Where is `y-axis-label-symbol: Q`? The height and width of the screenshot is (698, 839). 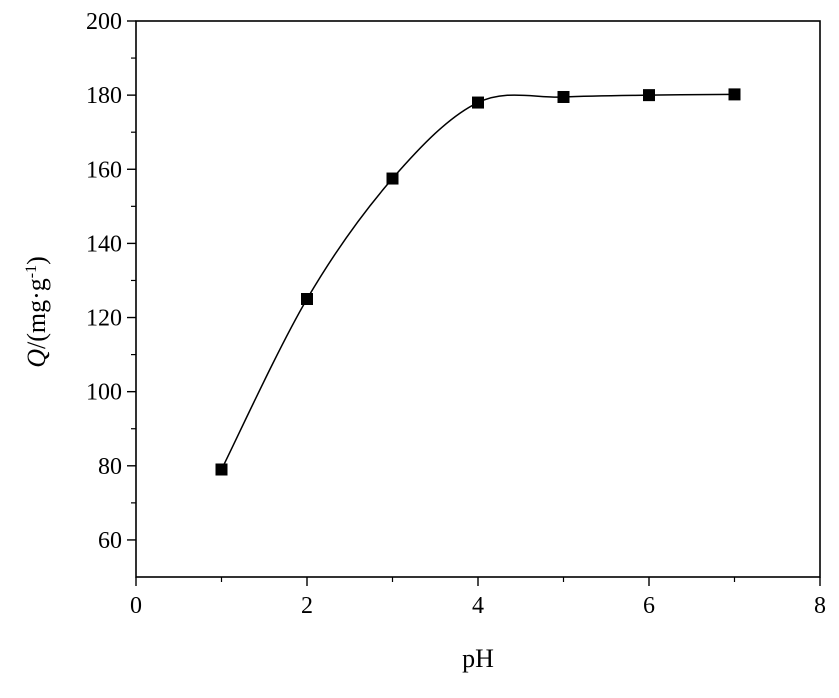
y-axis-label-symbol: Q is located at coordinates (36, 358).